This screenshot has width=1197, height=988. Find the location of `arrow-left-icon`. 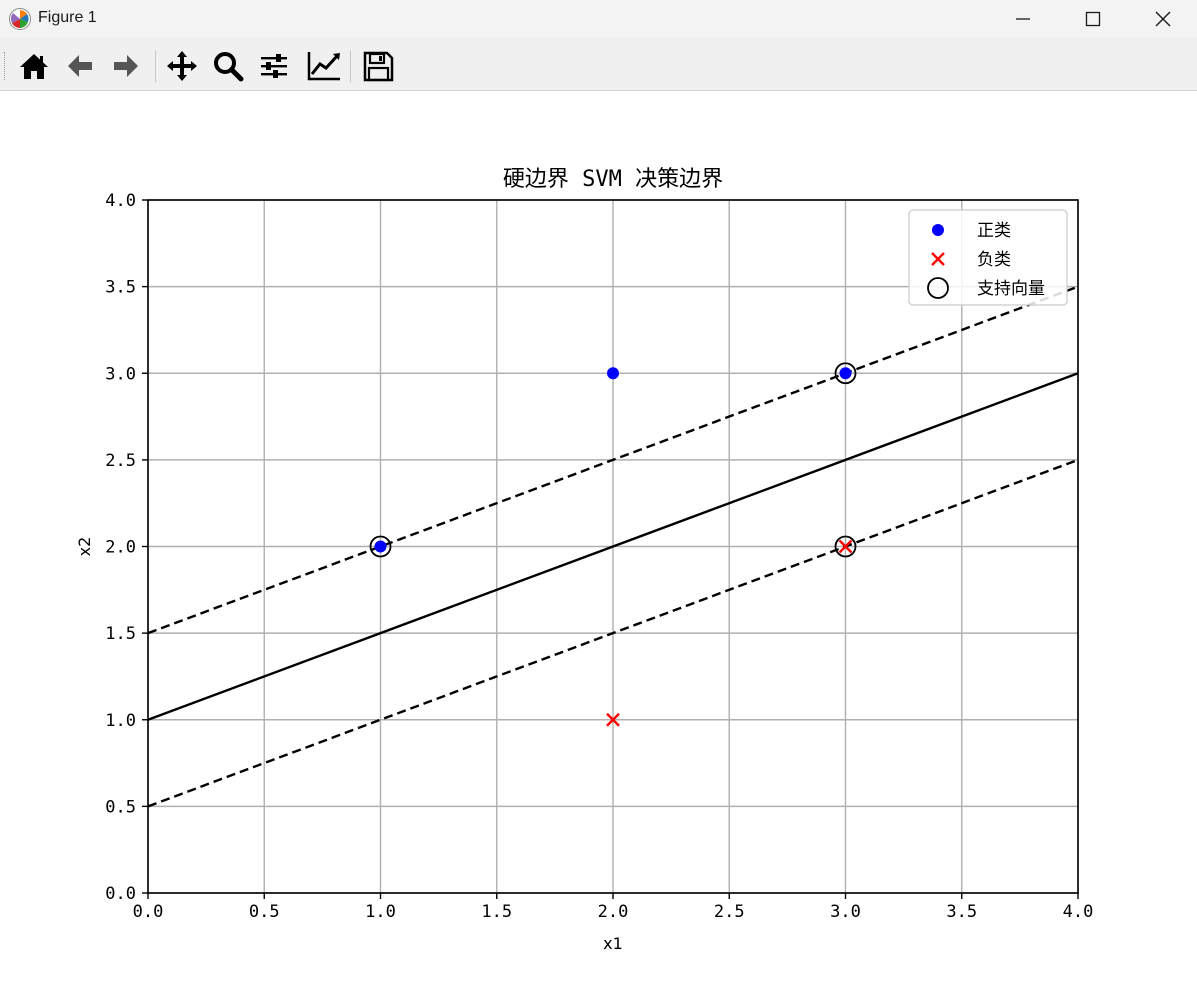

arrow-left-icon is located at coordinates (80, 66).